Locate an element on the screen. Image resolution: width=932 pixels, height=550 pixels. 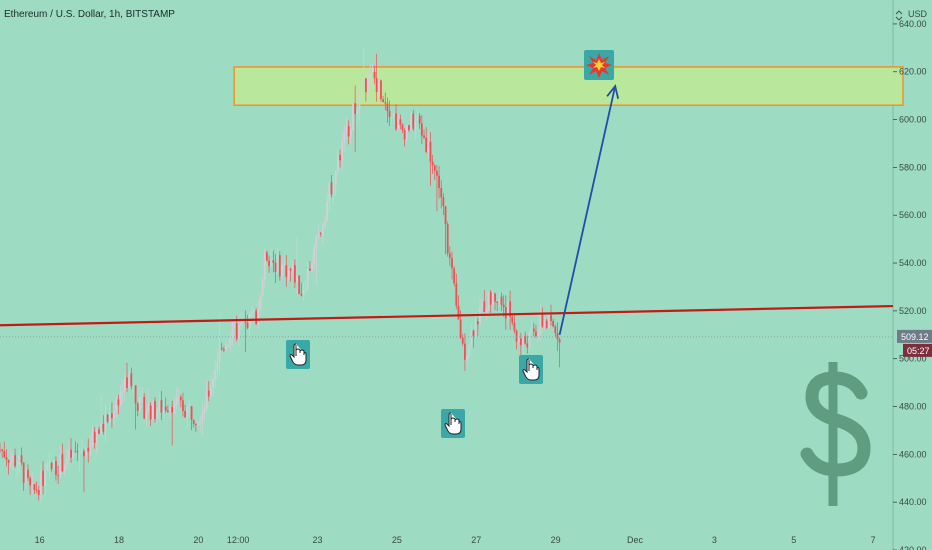
projection-arrow is located at coordinates (589, 209).